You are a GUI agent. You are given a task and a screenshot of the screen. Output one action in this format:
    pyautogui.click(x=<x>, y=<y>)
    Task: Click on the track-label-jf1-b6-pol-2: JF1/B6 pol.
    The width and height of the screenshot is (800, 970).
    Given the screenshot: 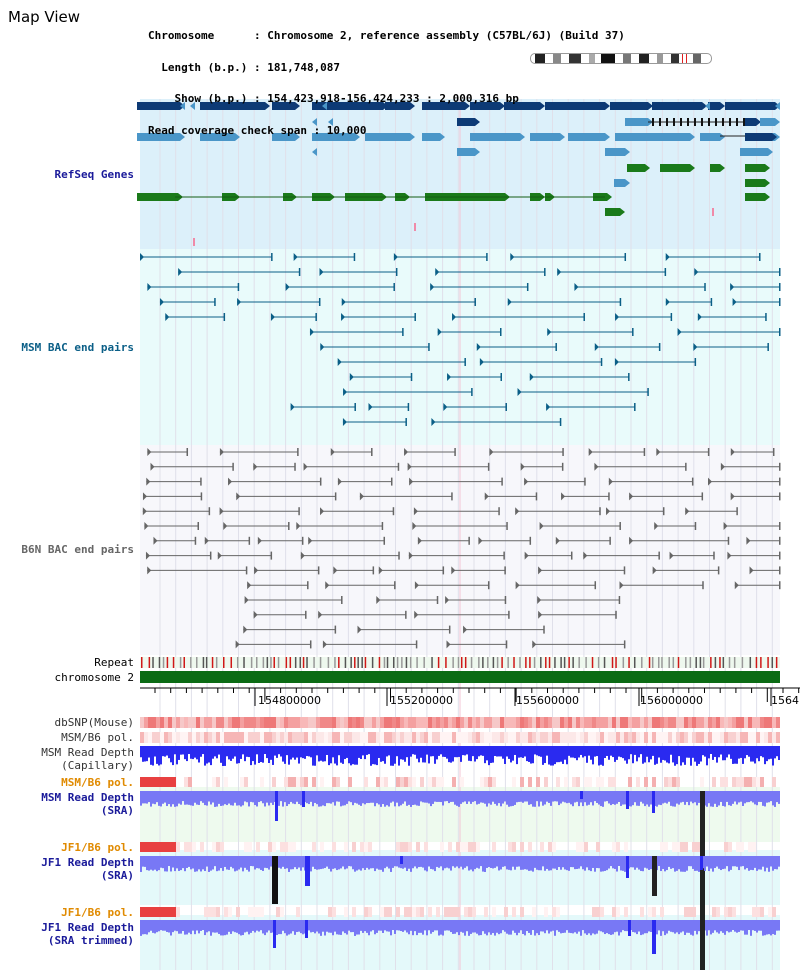 What is the action you would take?
    pyautogui.click(x=97, y=912)
    